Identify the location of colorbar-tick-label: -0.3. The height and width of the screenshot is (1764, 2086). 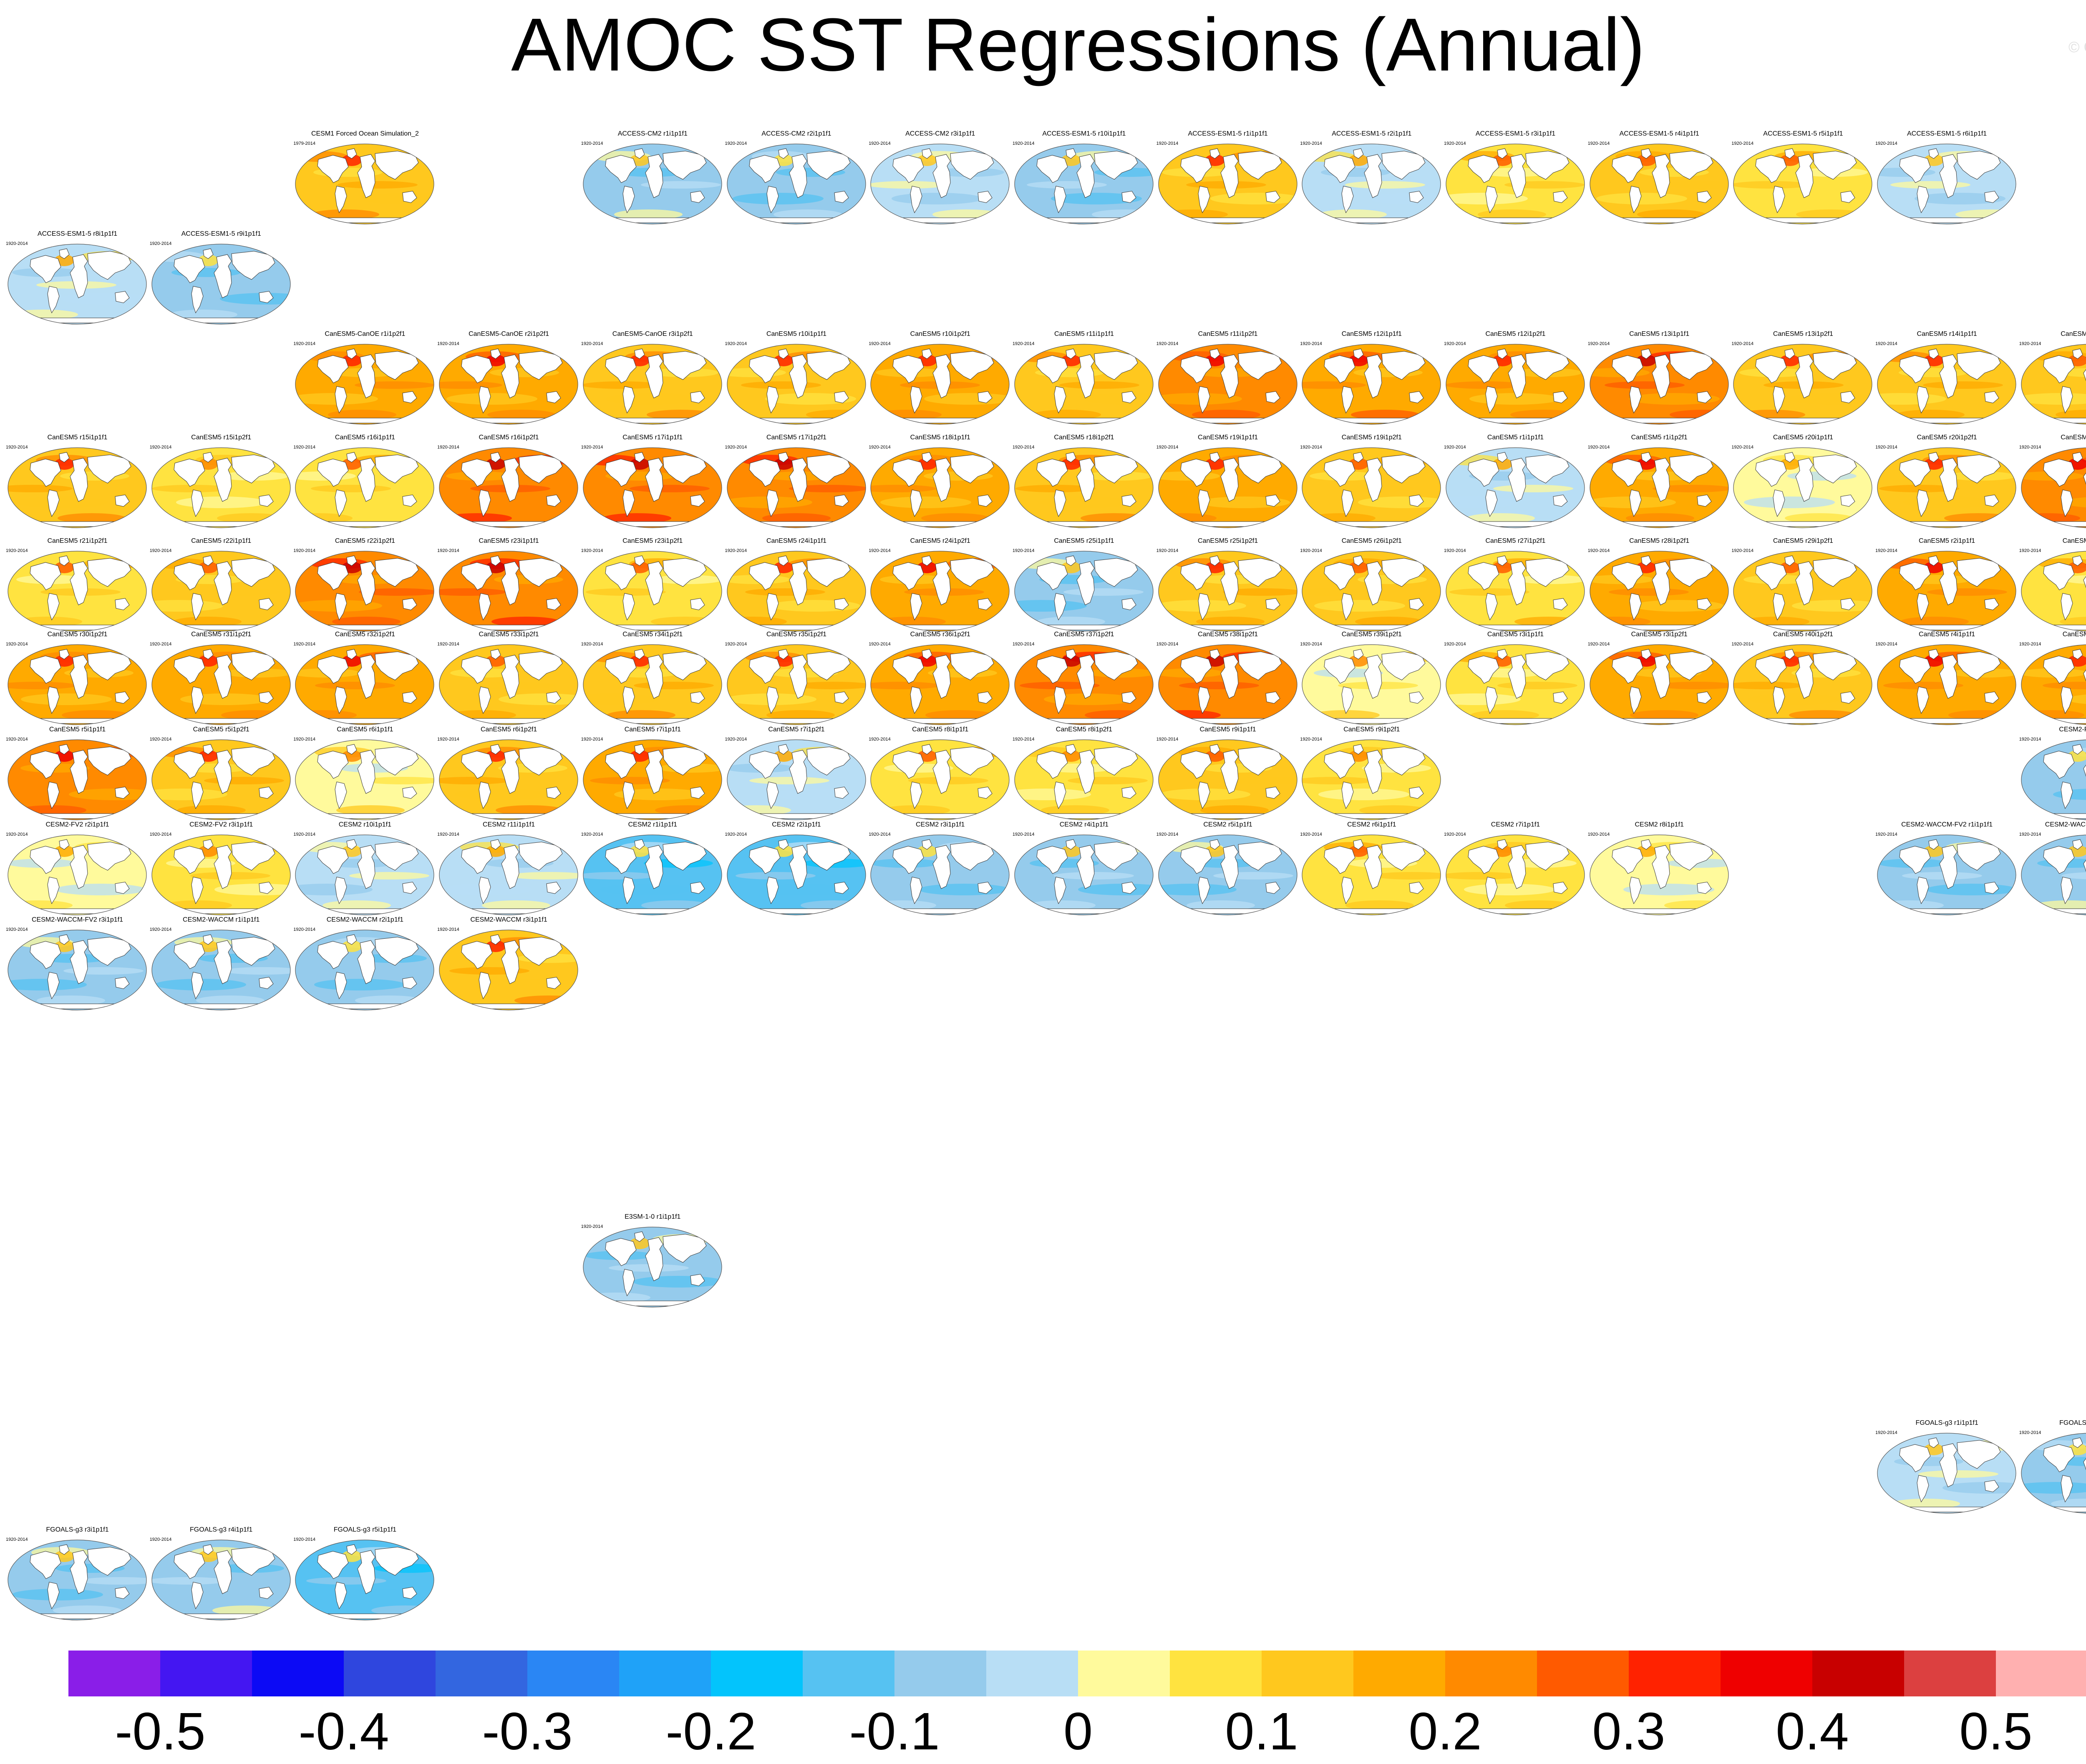
(528, 1732).